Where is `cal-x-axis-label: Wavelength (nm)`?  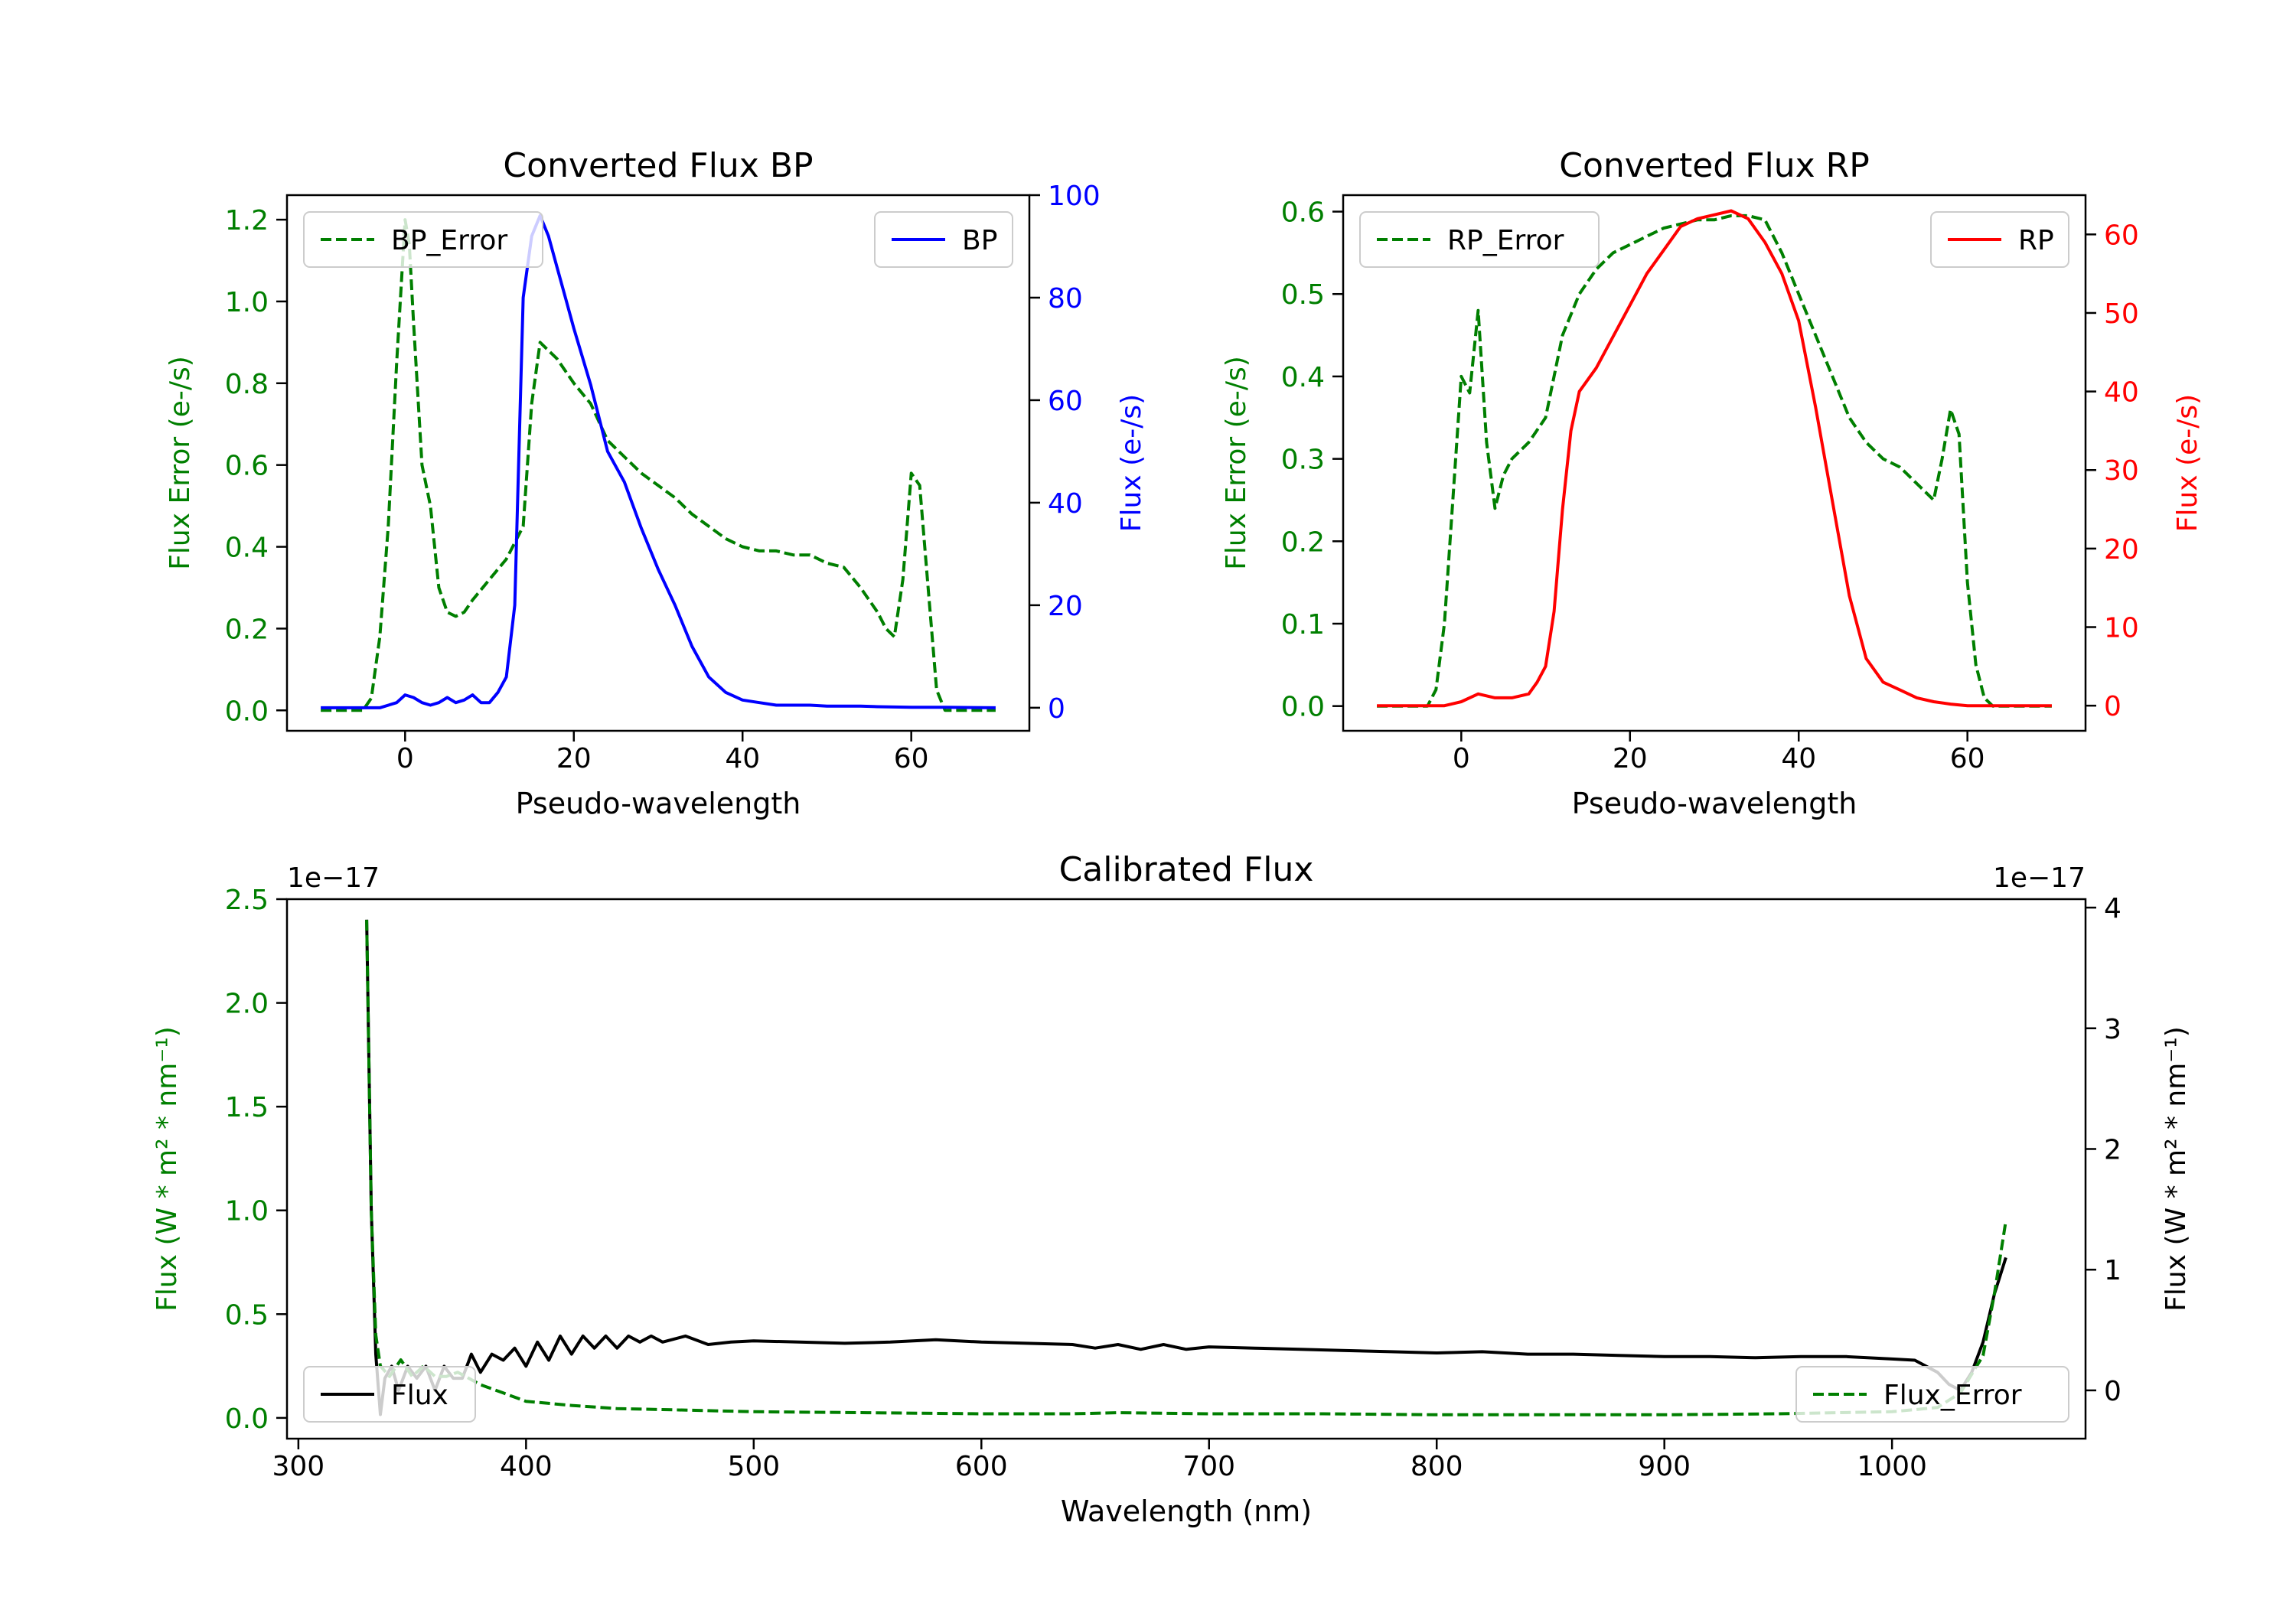 cal-x-axis-label: Wavelength (nm) is located at coordinates (1186, 1511).